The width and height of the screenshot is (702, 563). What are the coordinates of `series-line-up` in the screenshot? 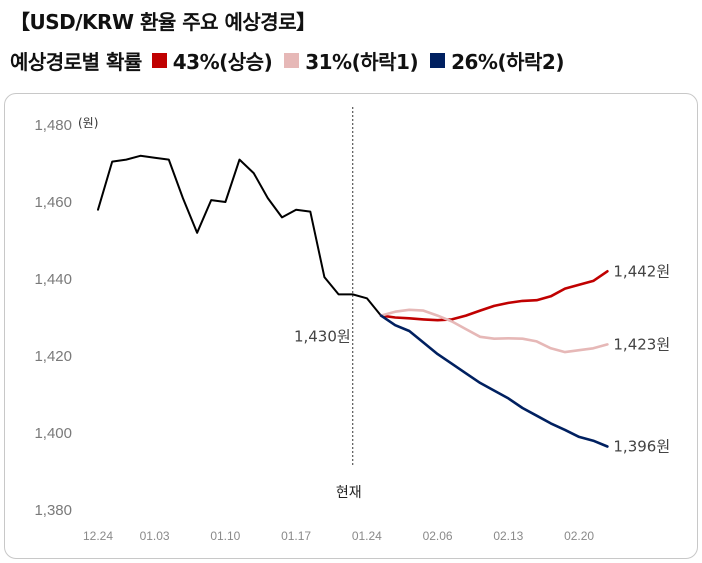 It's located at (494, 295).